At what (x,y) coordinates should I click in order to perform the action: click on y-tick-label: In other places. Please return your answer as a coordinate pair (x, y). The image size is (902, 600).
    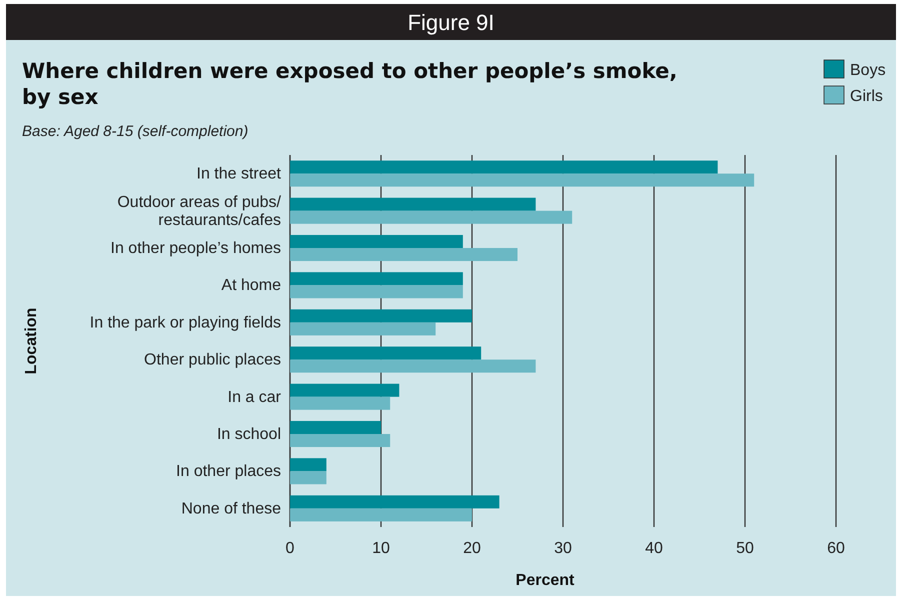
    Looking at the image, I should click on (228, 471).